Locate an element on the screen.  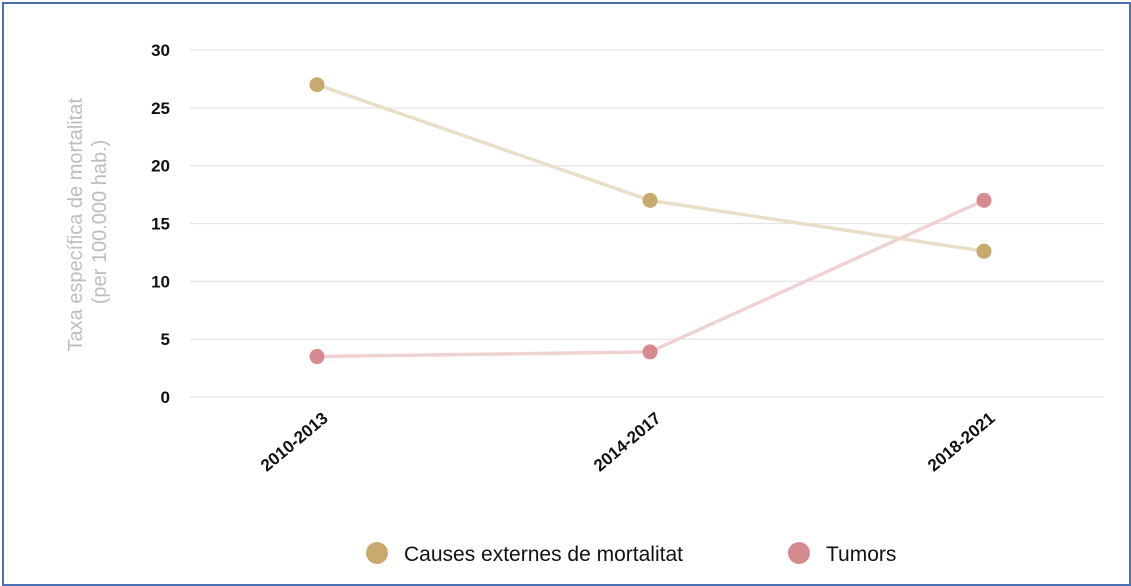
y-tick-label: 0 is located at coordinates (165, 397).